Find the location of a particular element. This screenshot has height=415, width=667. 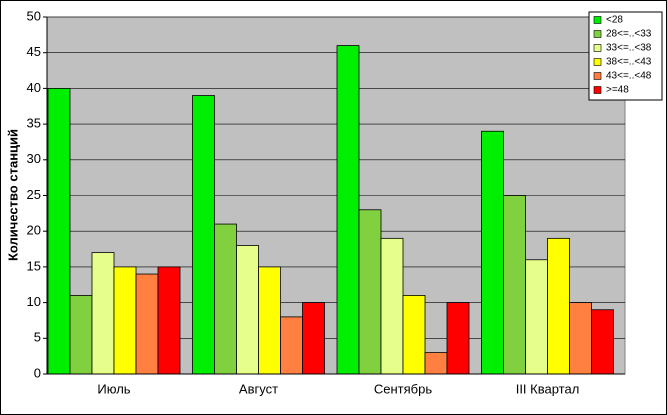

legend-label: 43<=..<48 is located at coordinates (629, 76).